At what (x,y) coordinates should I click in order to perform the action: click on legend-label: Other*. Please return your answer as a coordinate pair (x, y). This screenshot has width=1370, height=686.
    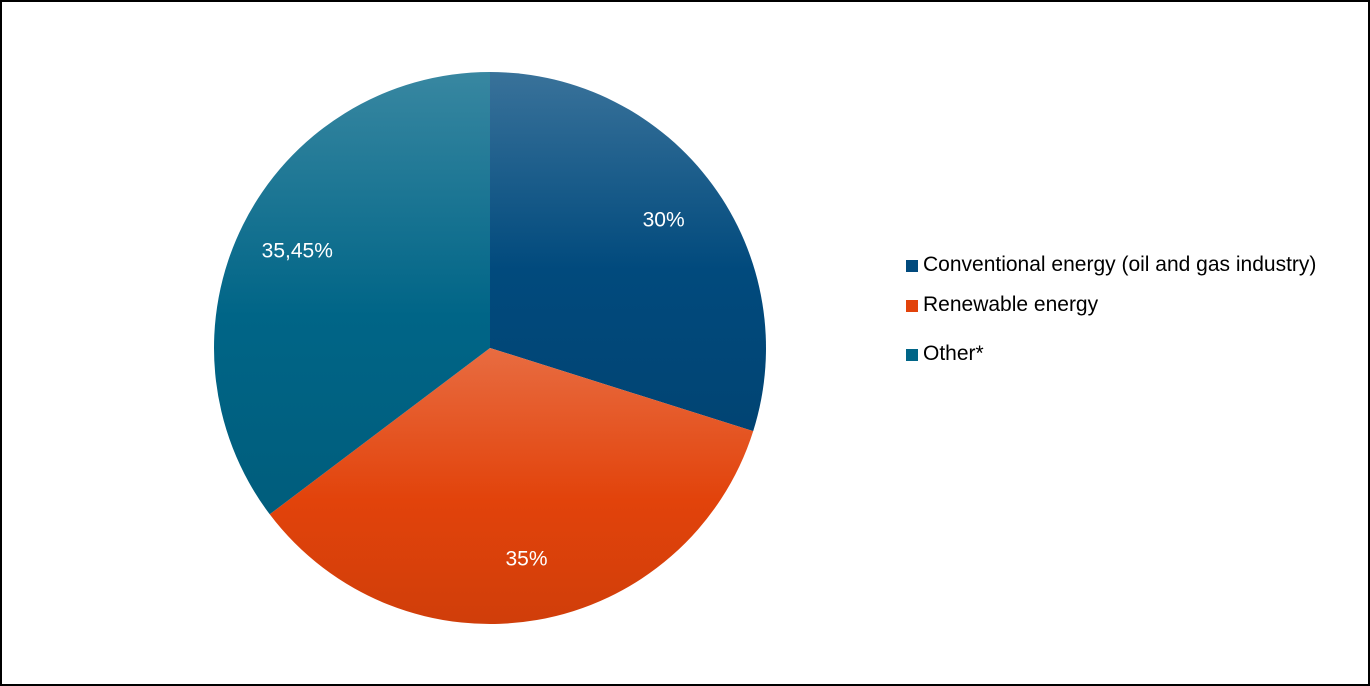
    Looking at the image, I should click on (953, 353).